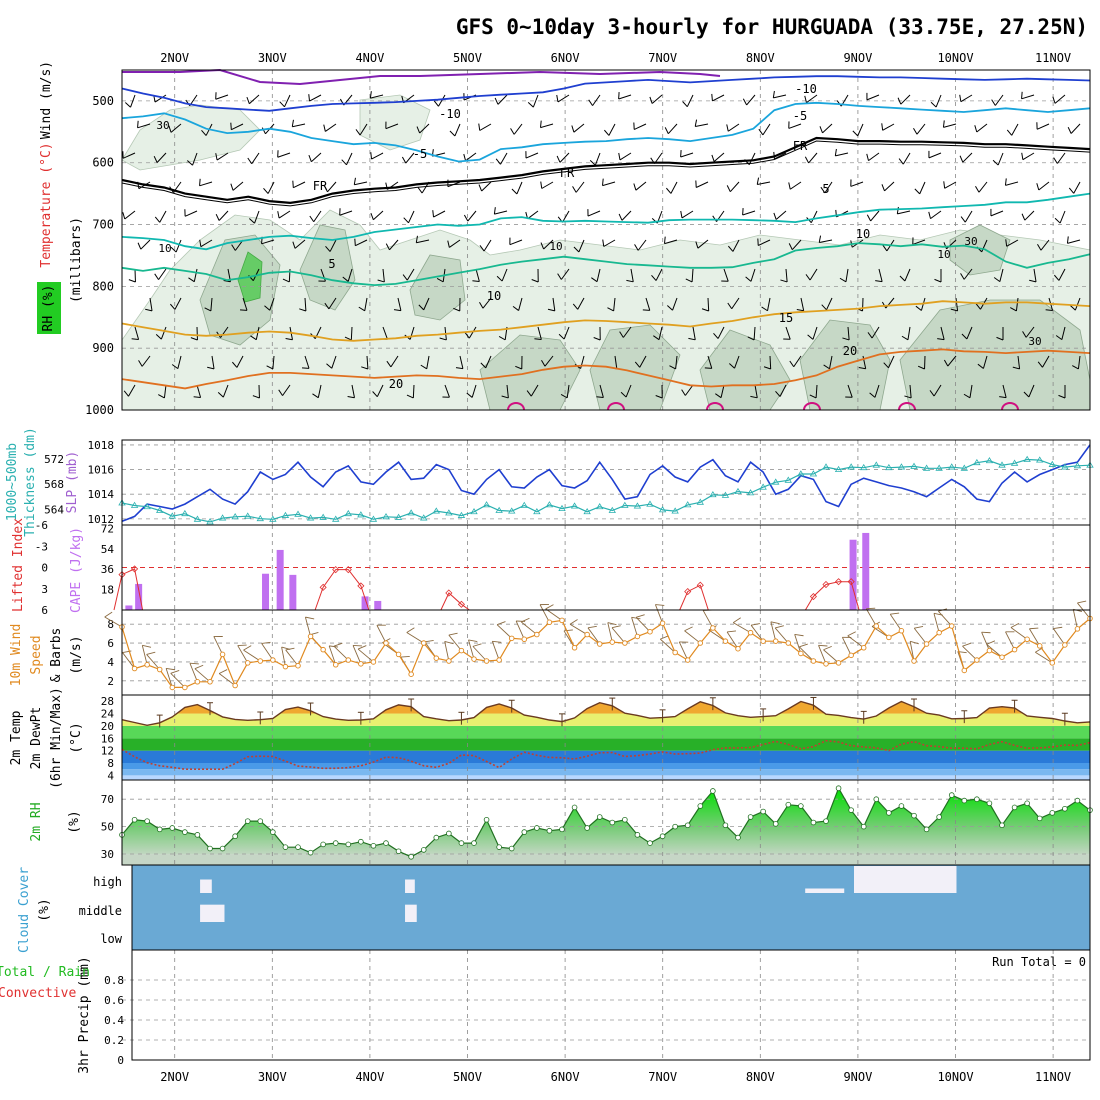  Describe the element at coordinates (327, 267) in the screenshot. I see `rh-shading-dark` at that location.